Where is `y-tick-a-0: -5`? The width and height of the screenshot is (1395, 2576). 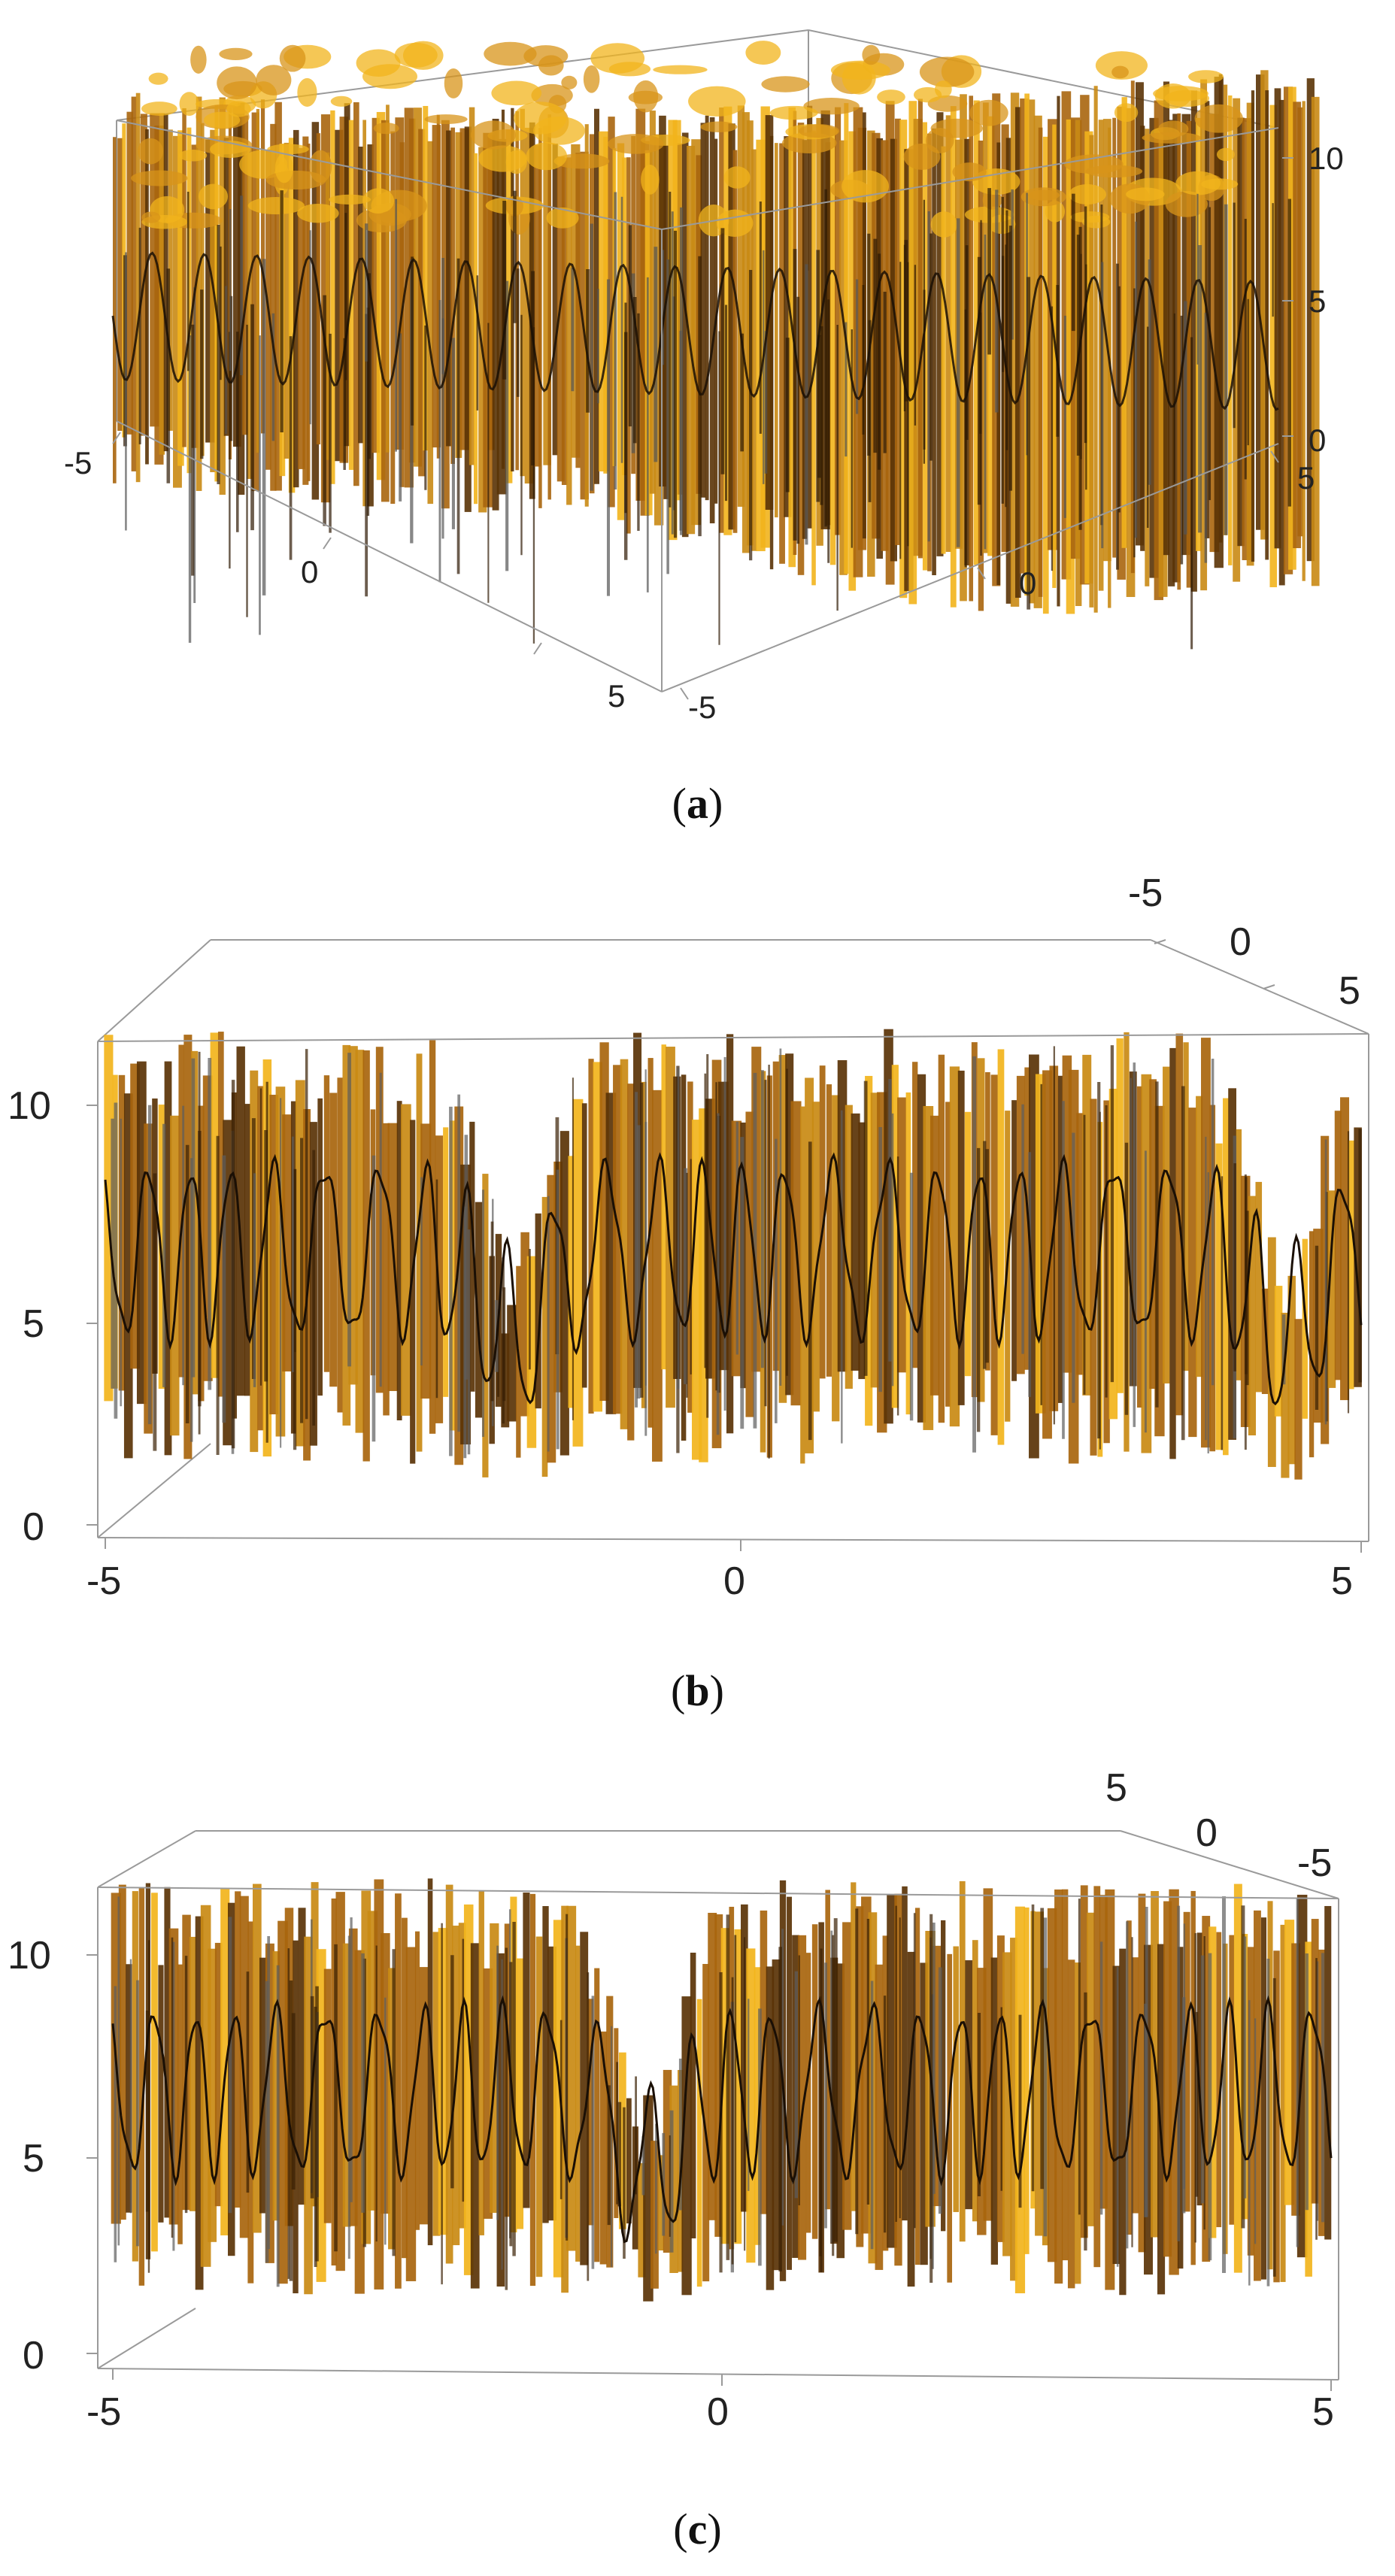
y-tick-a-0: -5 is located at coordinates (702, 707).